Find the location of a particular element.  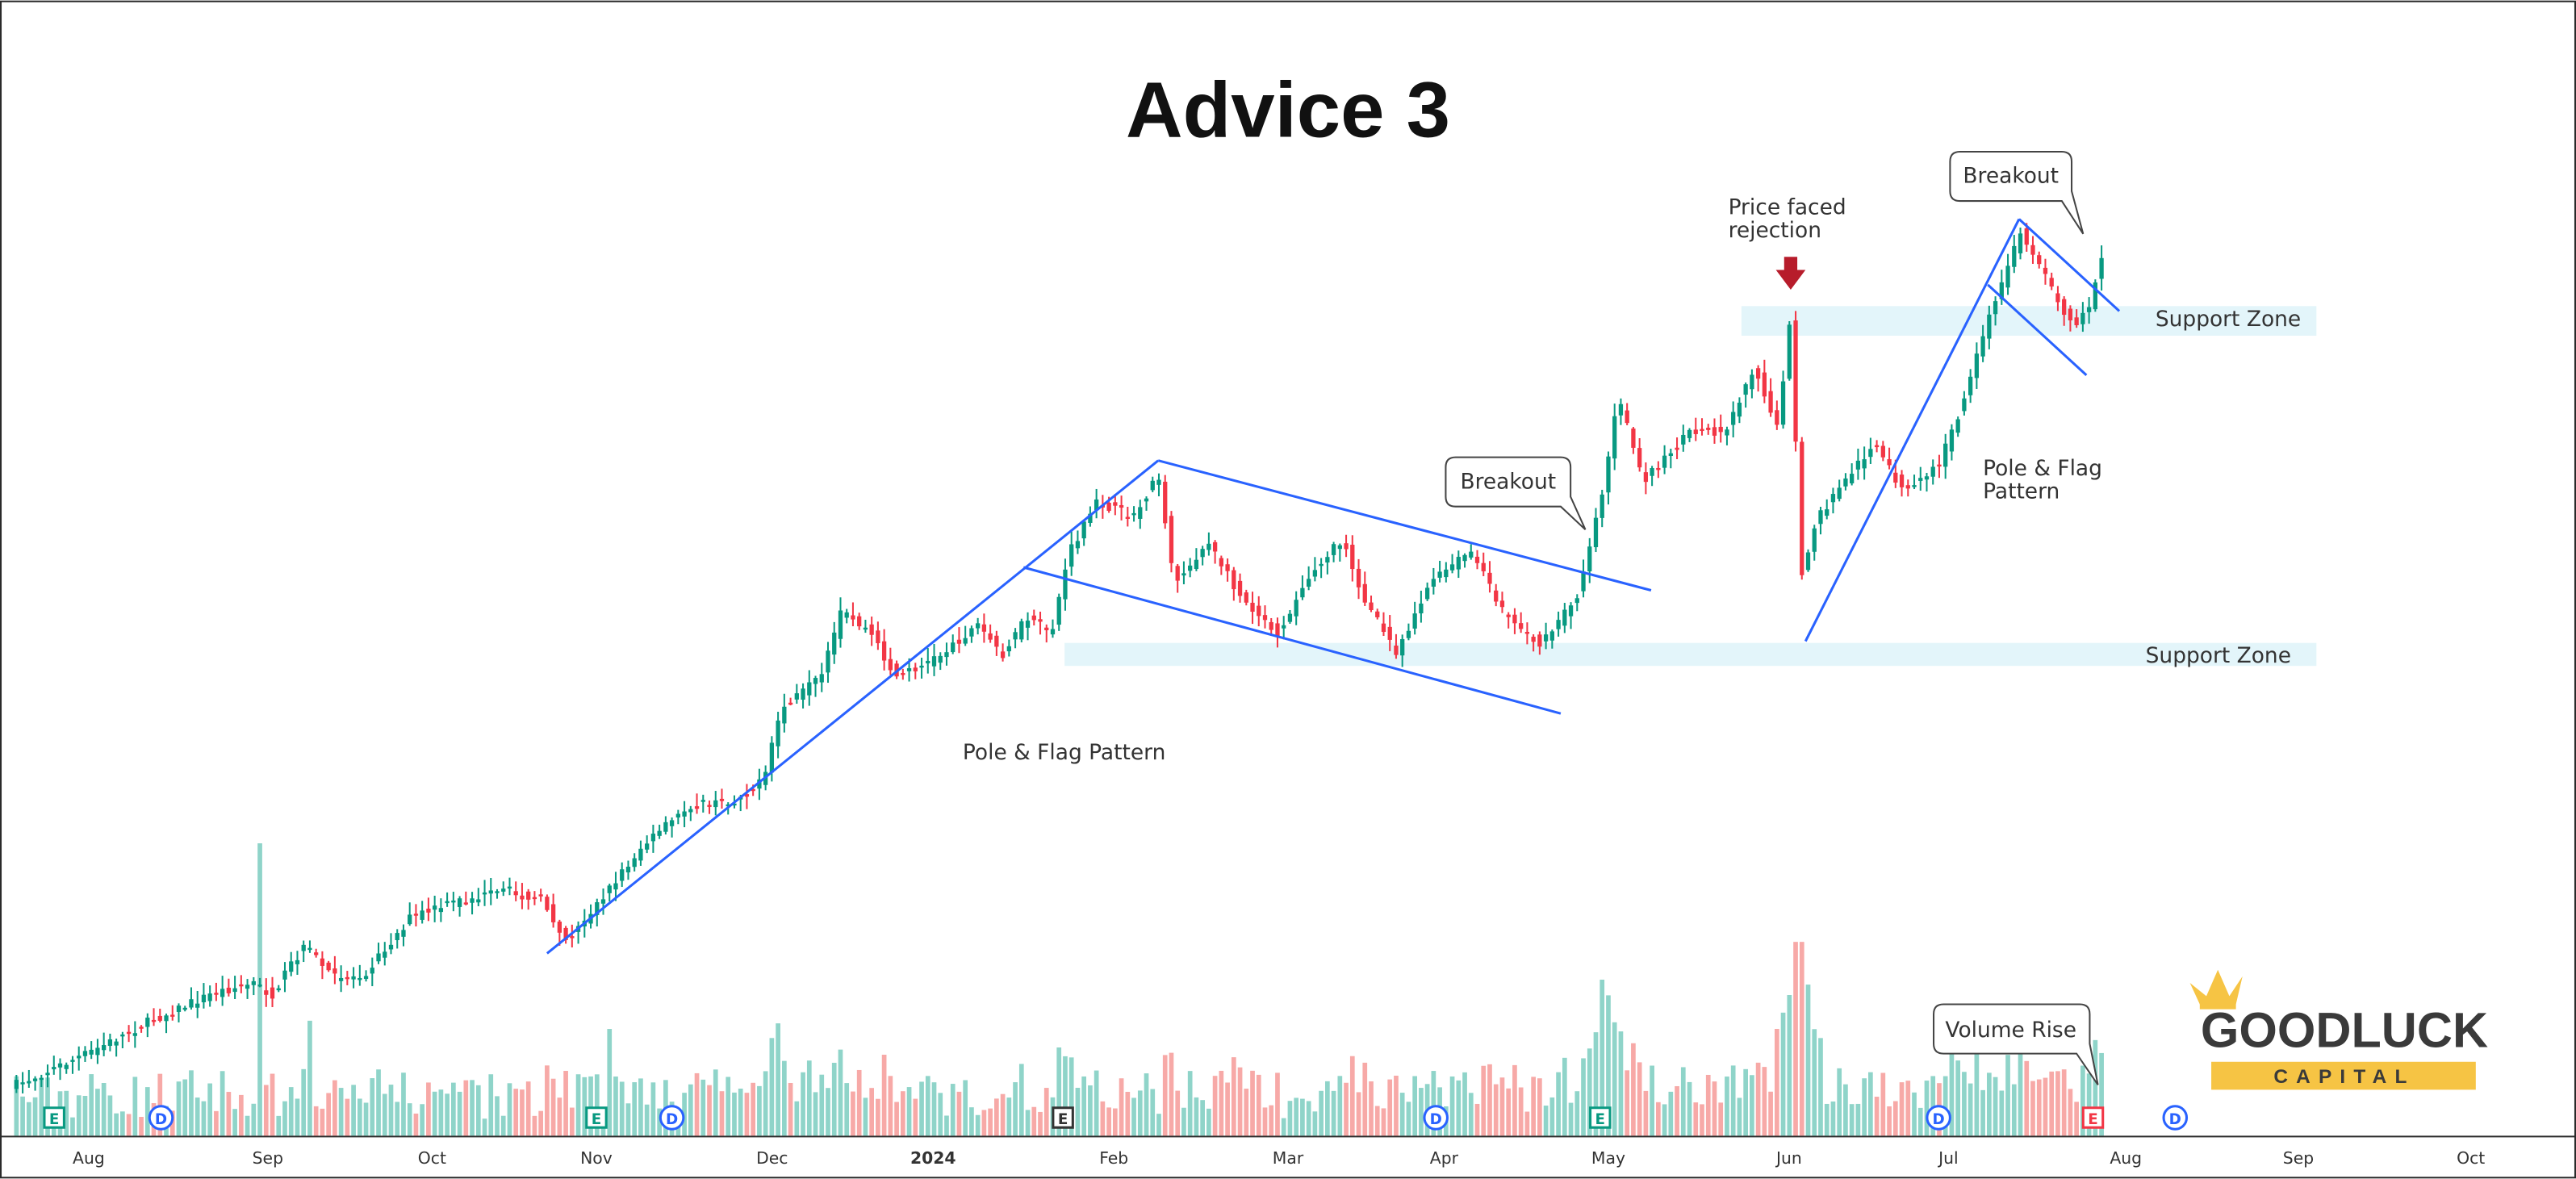

svg-text: E is located at coordinates (2093, 1120).